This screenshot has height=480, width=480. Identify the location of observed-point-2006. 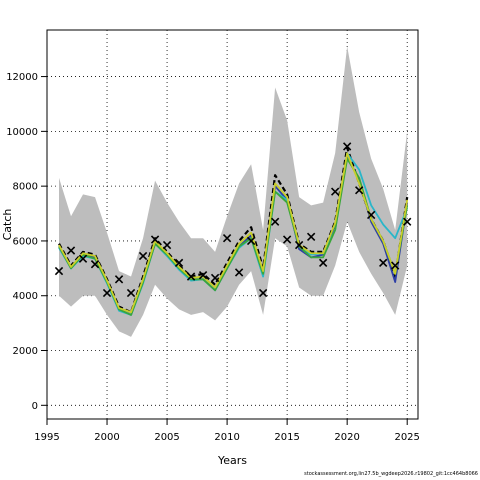
(179, 263).